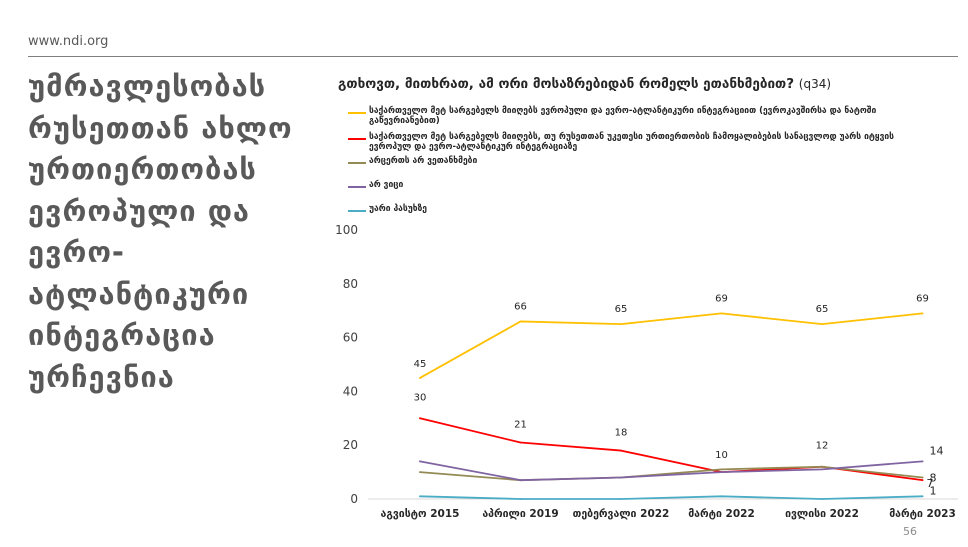 This screenshot has height=547, width=968. Describe the element at coordinates (350, 338) in the screenshot. I see `y-tick-label: 60` at that location.